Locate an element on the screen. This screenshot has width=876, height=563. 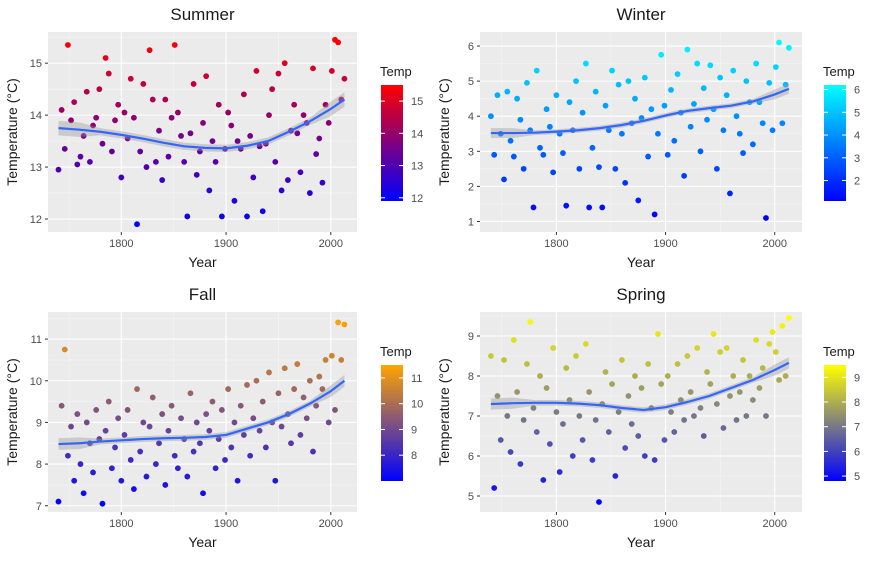
y-tick-label: 8 is located at coordinates (39, 465).